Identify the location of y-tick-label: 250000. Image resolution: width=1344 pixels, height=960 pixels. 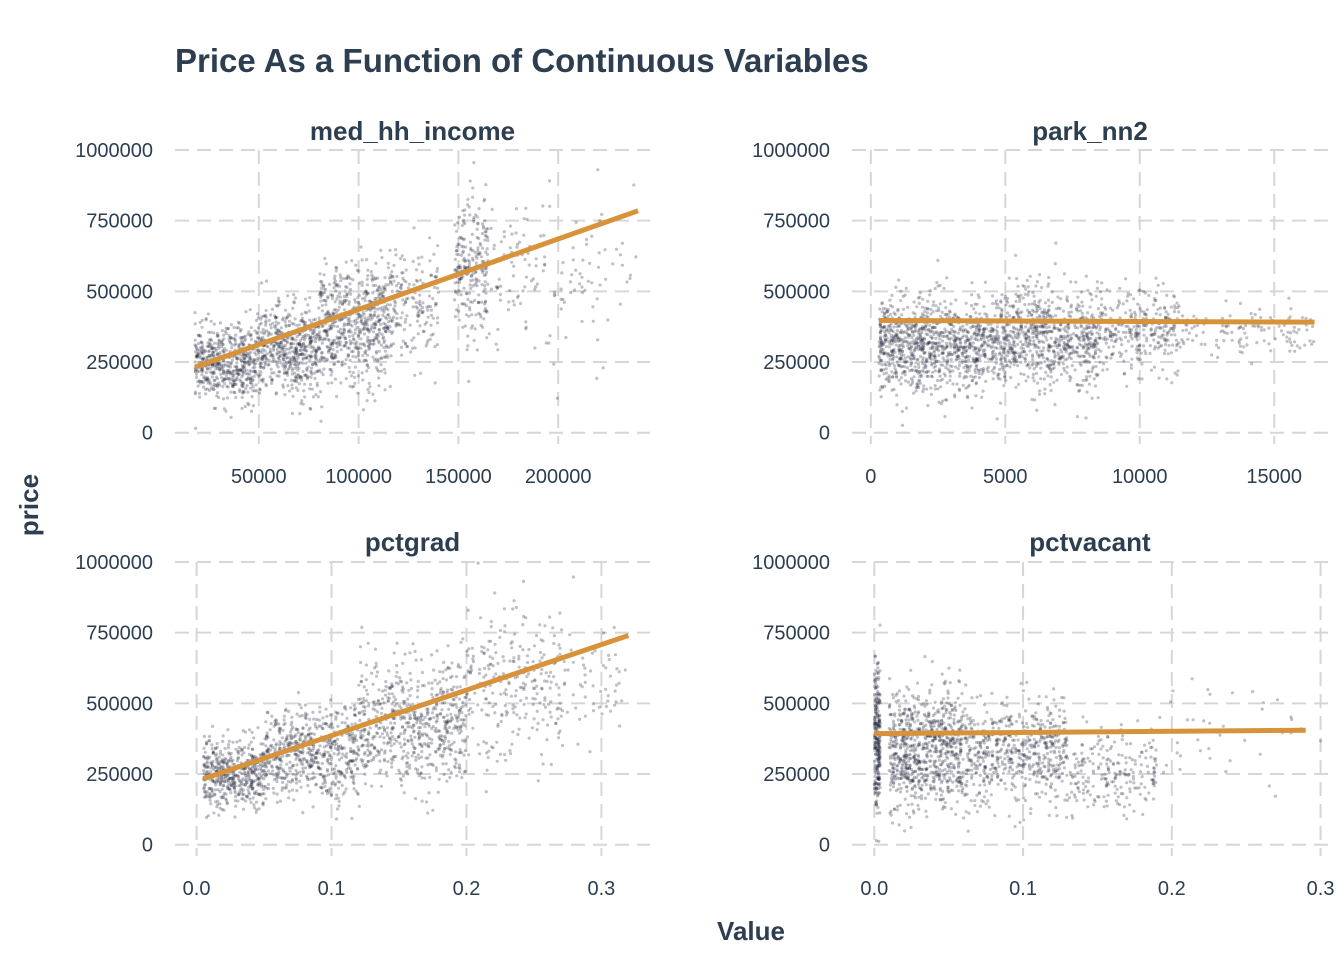
(119, 775).